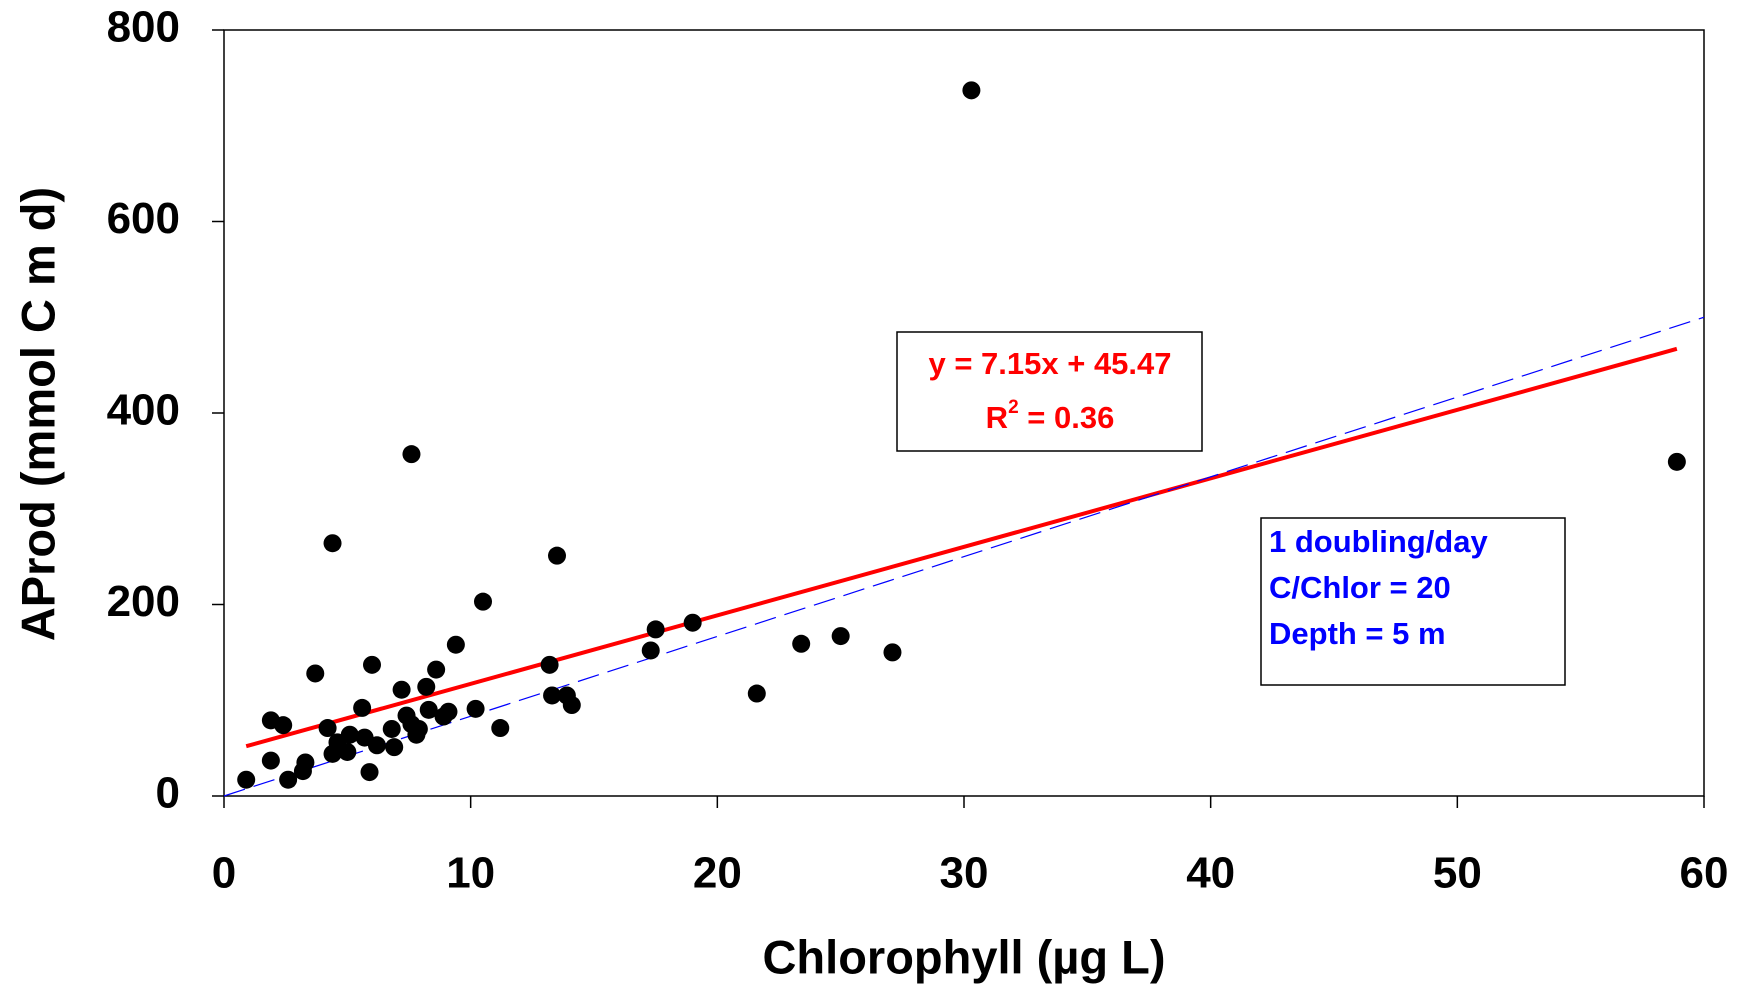 Image resolution: width=1744 pixels, height=990 pixels. What do you see at coordinates (143, 410) in the screenshot?
I see `y-tick-label: 400` at bounding box center [143, 410].